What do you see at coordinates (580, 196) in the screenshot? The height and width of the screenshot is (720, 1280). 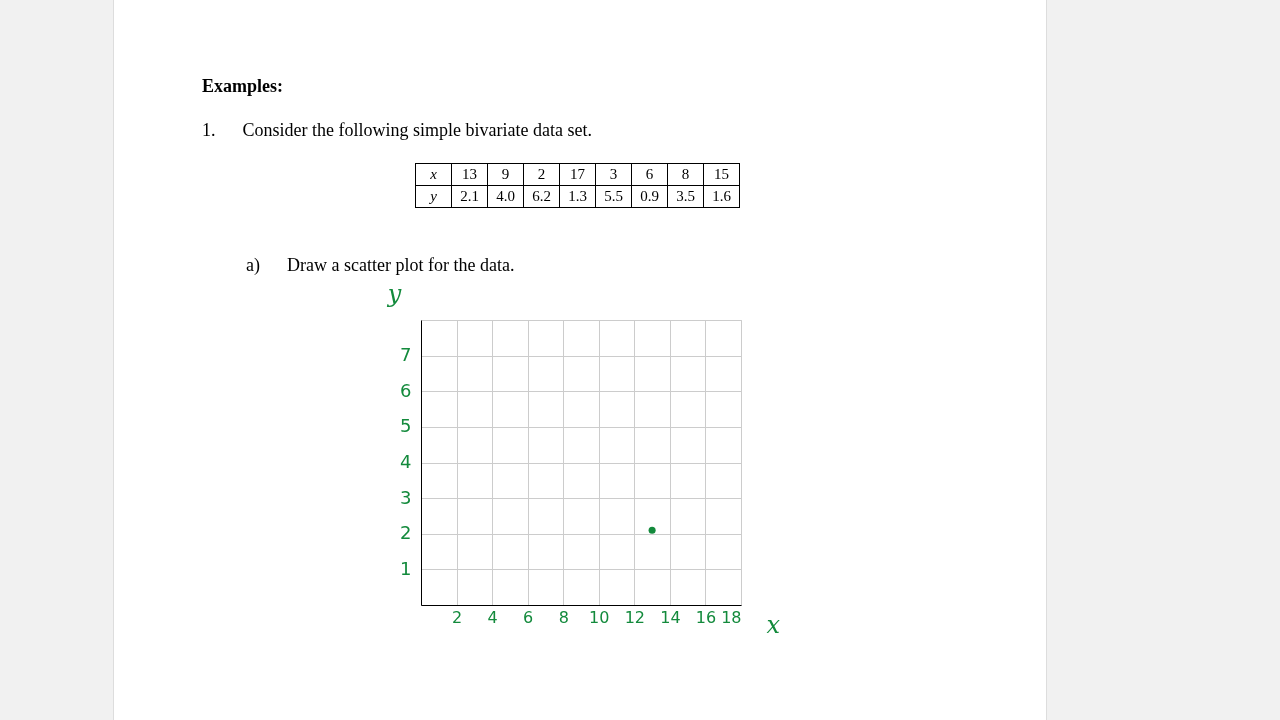 I see `text: y 2.1 4.0 6.2 1.3 5.5 0.9 3.5 1.6` at bounding box center [580, 196].